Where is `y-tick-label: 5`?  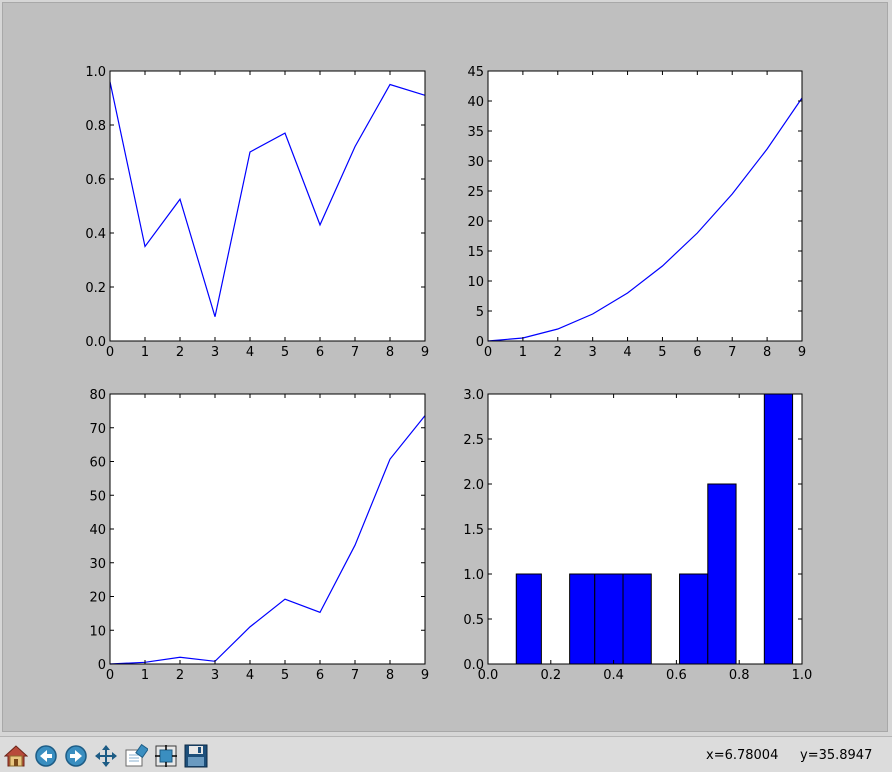 y-tick-label: 5 is located at coordinates (480, 312).